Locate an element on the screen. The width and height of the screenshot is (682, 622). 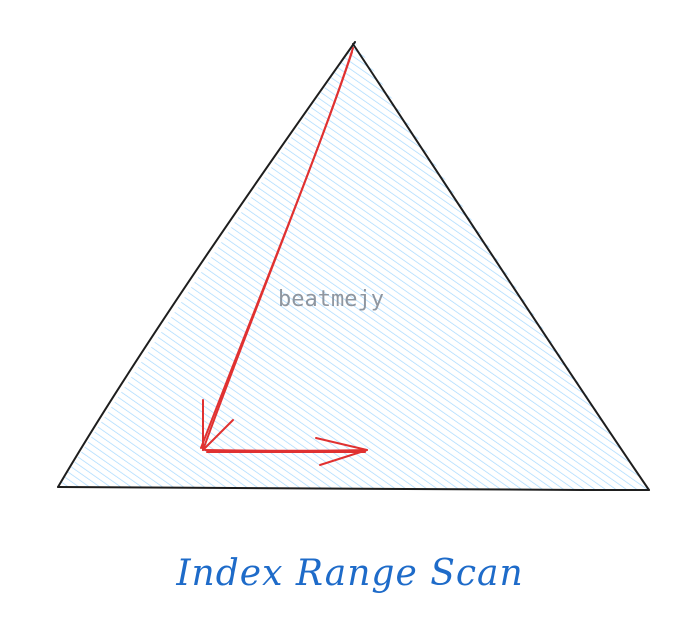
watermark-text: beatmejy is located at coordinates (331, 299).